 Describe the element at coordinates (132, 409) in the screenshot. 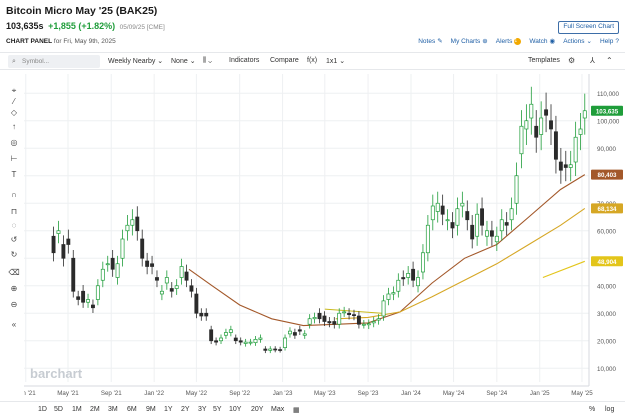

I see `range-6m: 6M` at that location.